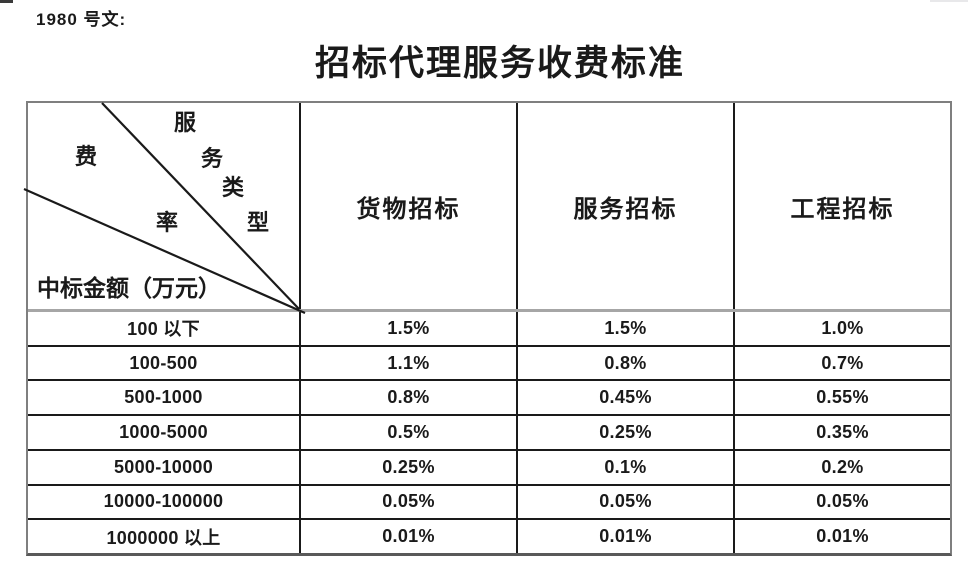 The image size is (976, 581). What do you see at coordinates (407, 432) in the screenshot?
I see `rate-cell: 0.5%` at bounding box center [407, 432].